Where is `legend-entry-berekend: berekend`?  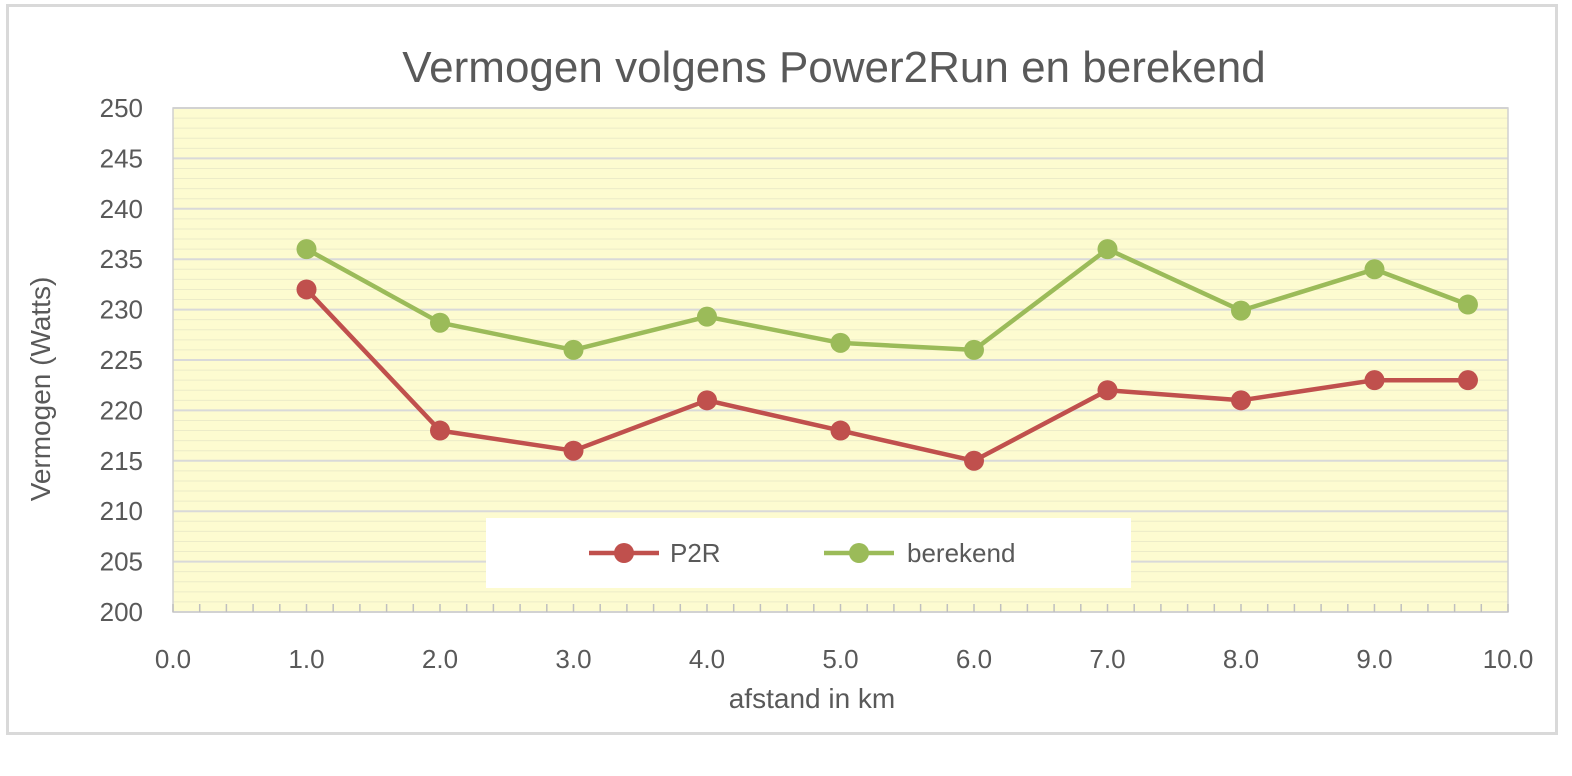
legend-entry-berekend: berekend is located at coordinates (919, 553).